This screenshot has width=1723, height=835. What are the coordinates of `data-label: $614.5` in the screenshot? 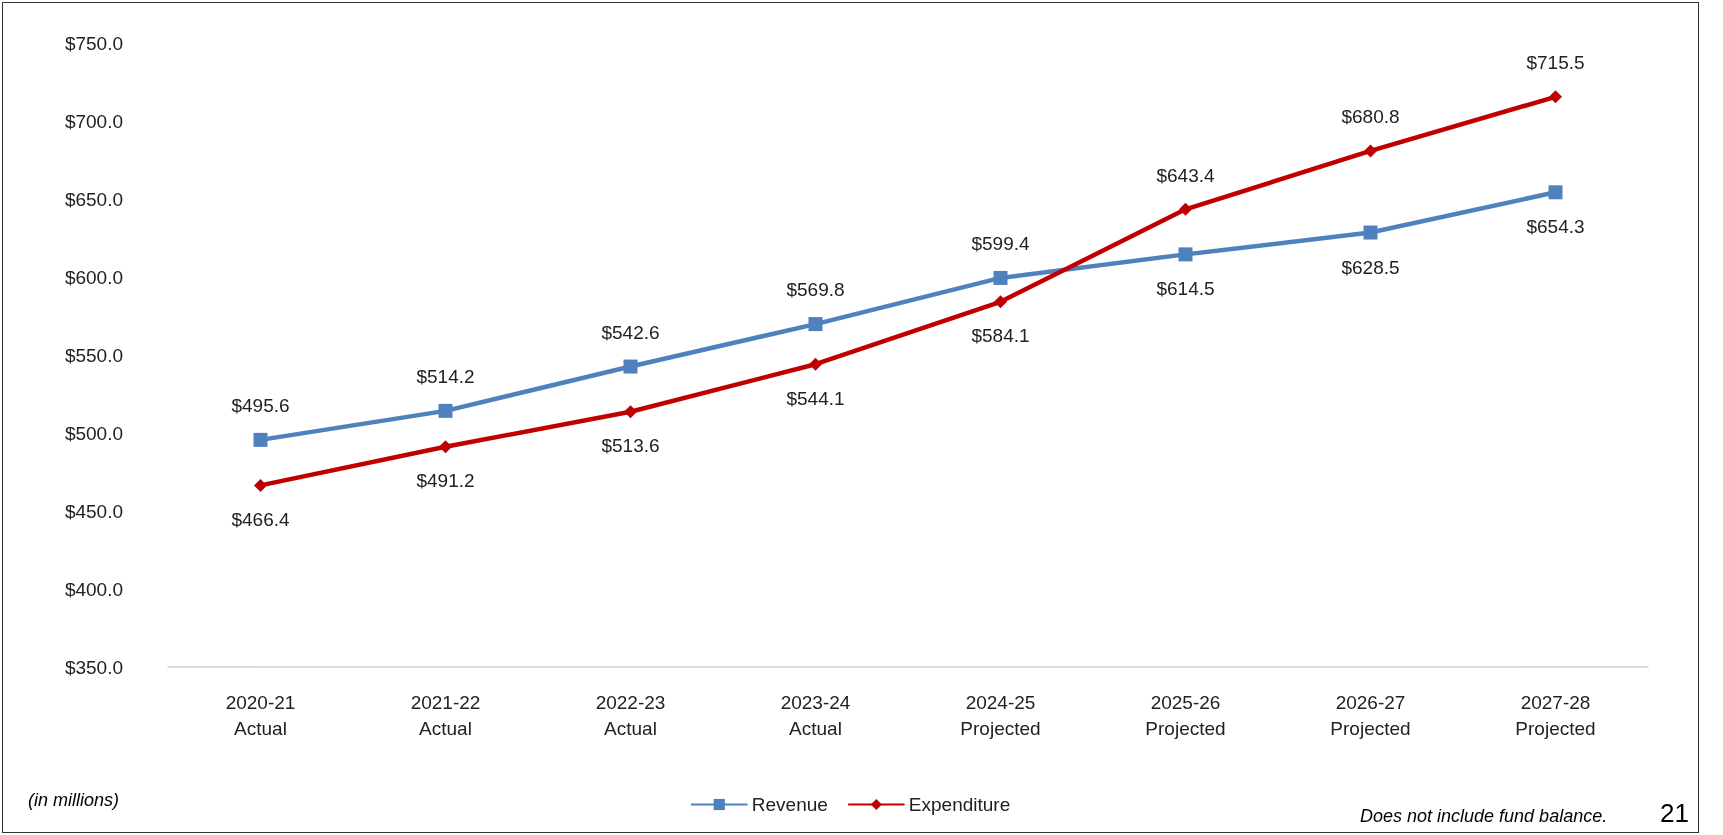 It's located at (1185, 289).